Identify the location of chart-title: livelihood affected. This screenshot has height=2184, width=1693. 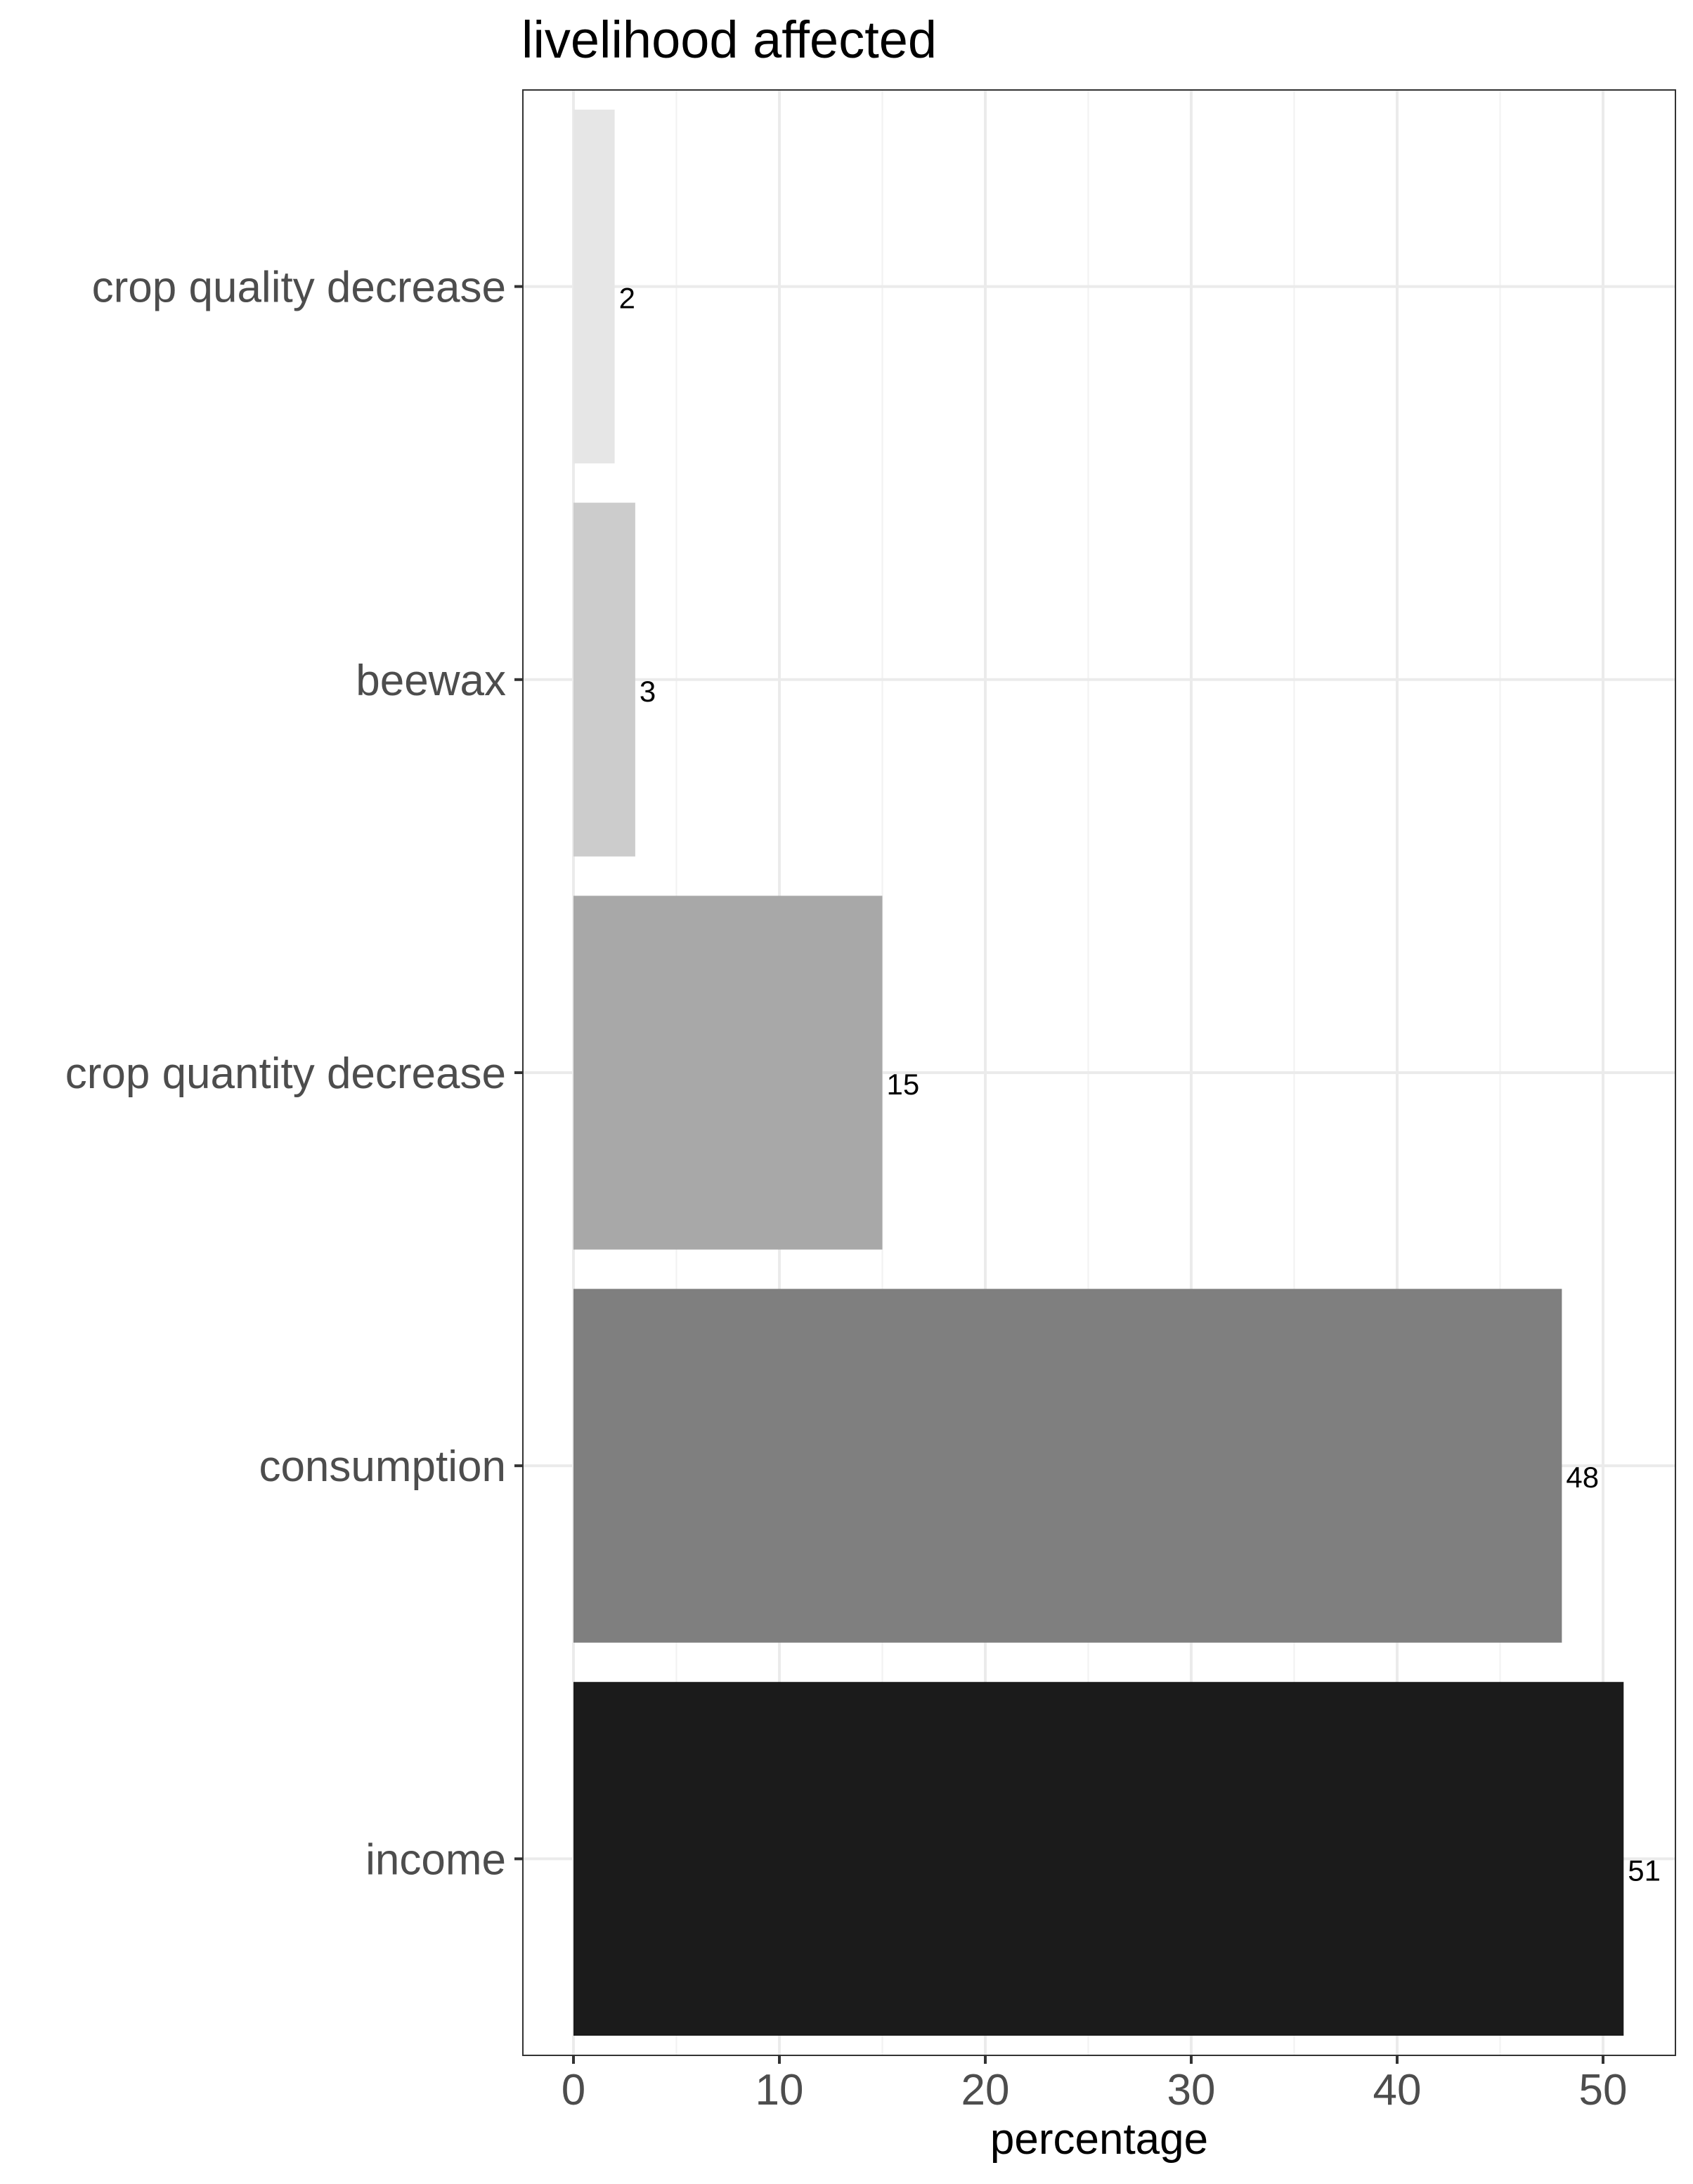
(729, 40).